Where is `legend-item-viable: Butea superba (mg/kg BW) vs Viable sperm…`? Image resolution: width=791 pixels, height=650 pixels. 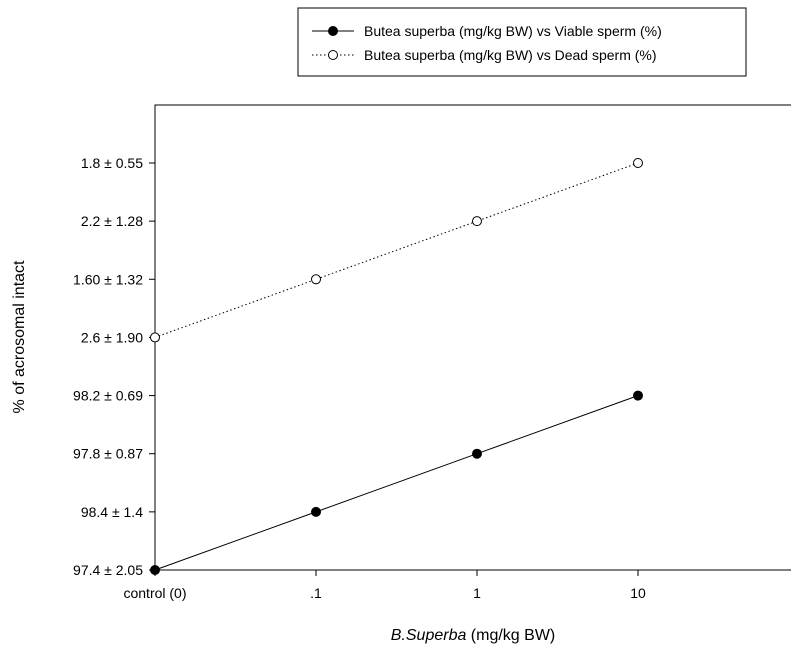 legend-item-viable: Butea superba (mg/kg BW) vs Viable sperm… is located at coordinates (487, 31).